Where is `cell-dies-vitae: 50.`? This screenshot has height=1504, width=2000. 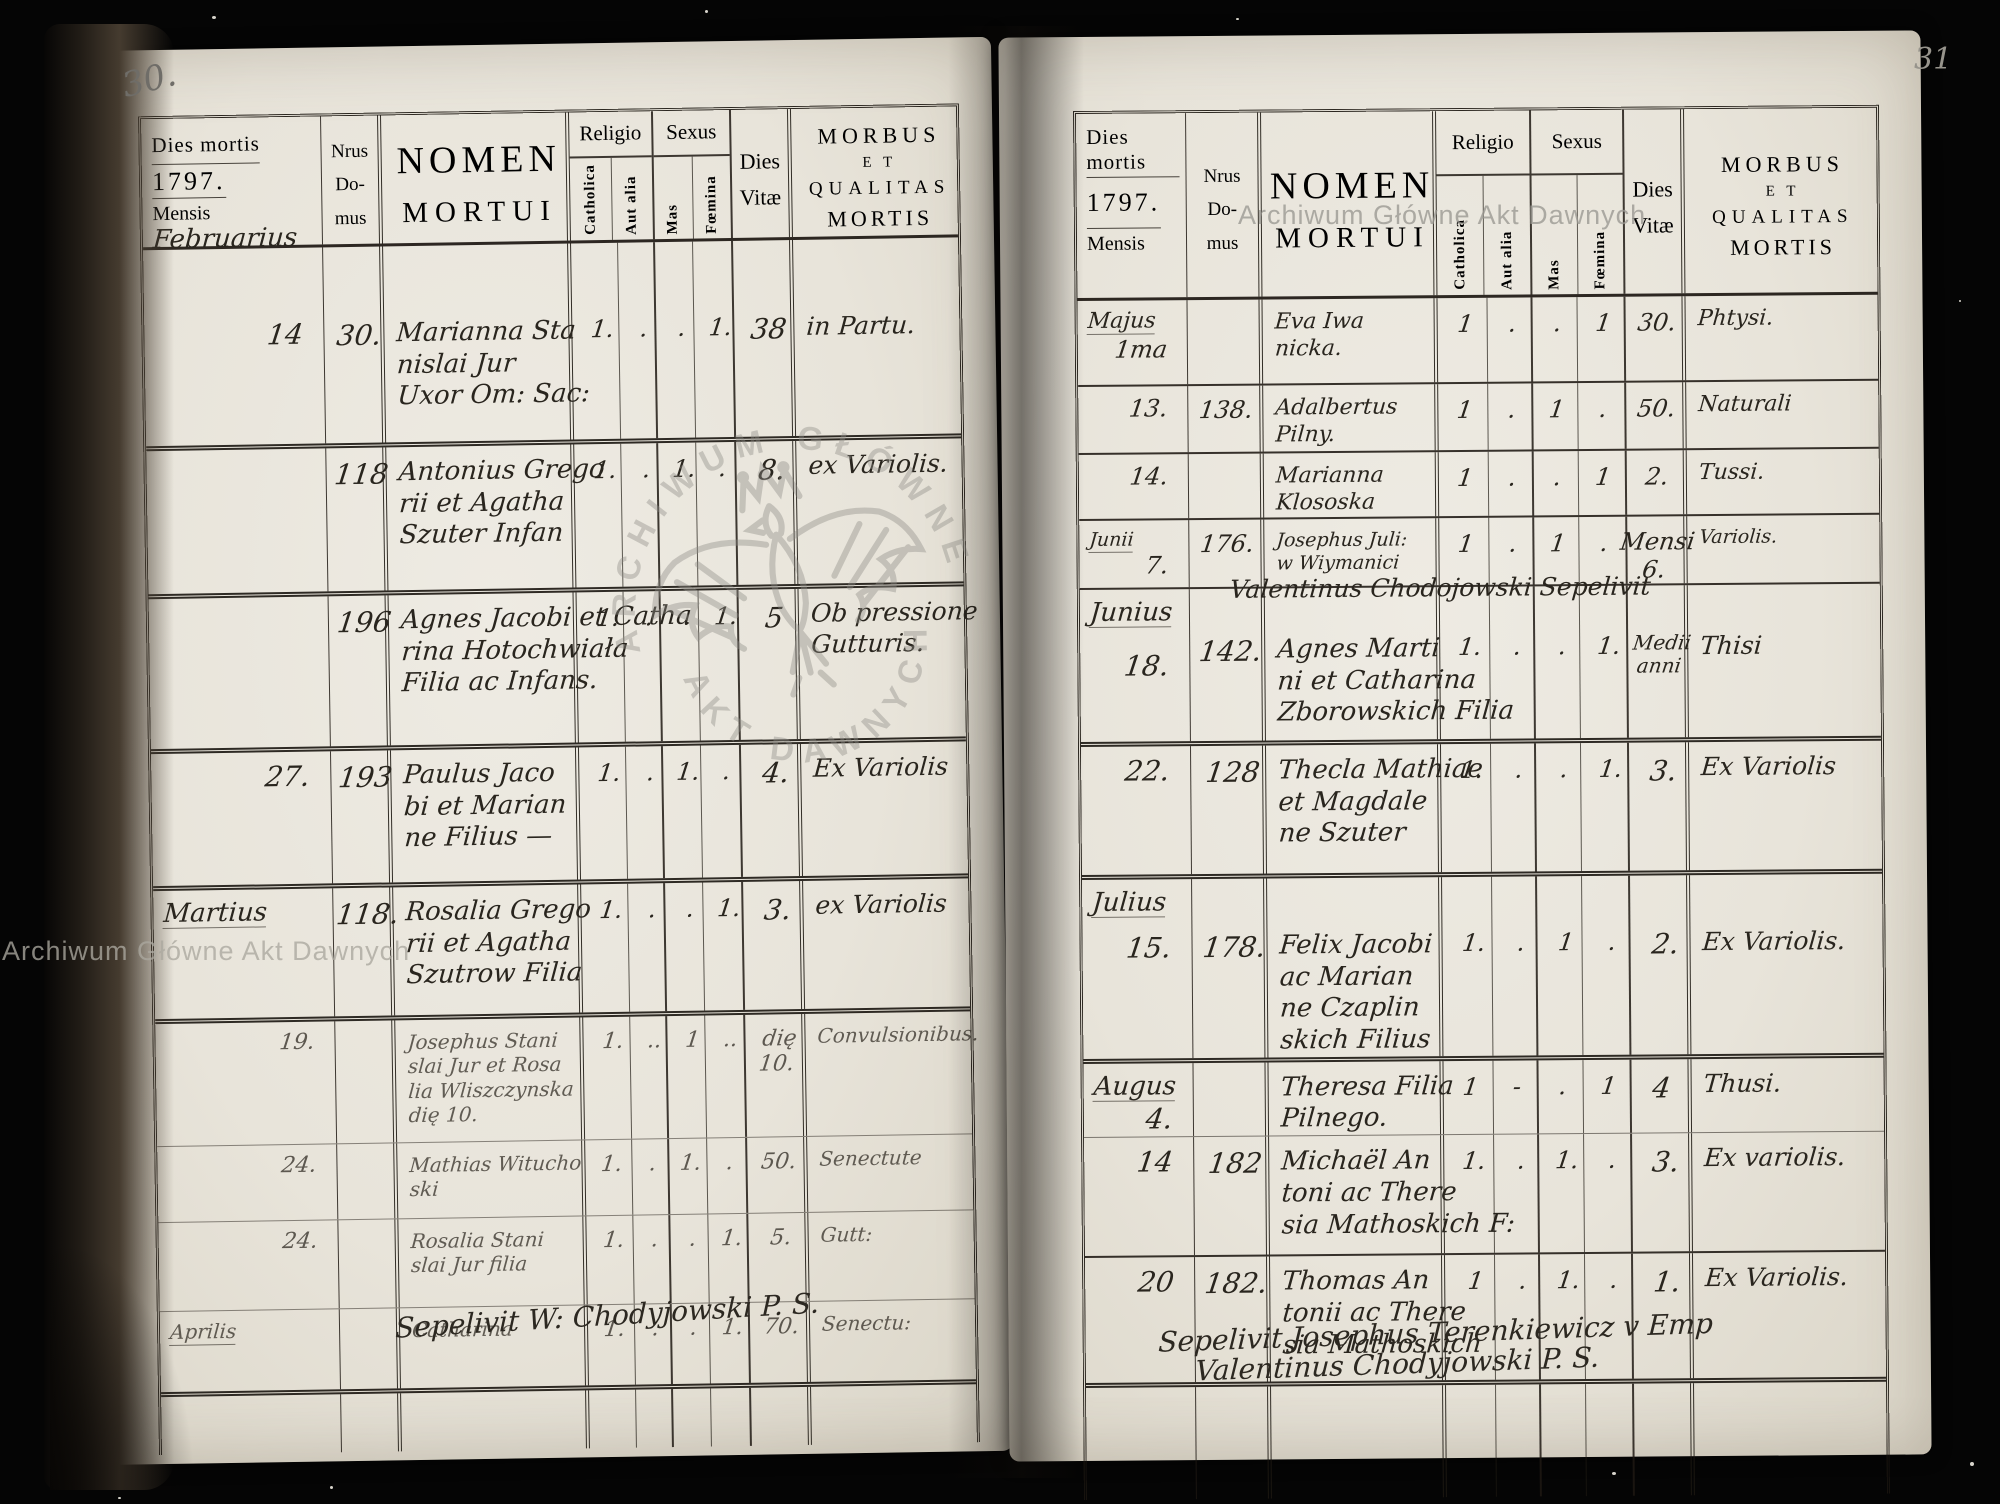 cell-dies-vitae: 50. is located at coordinates (778, 1174).